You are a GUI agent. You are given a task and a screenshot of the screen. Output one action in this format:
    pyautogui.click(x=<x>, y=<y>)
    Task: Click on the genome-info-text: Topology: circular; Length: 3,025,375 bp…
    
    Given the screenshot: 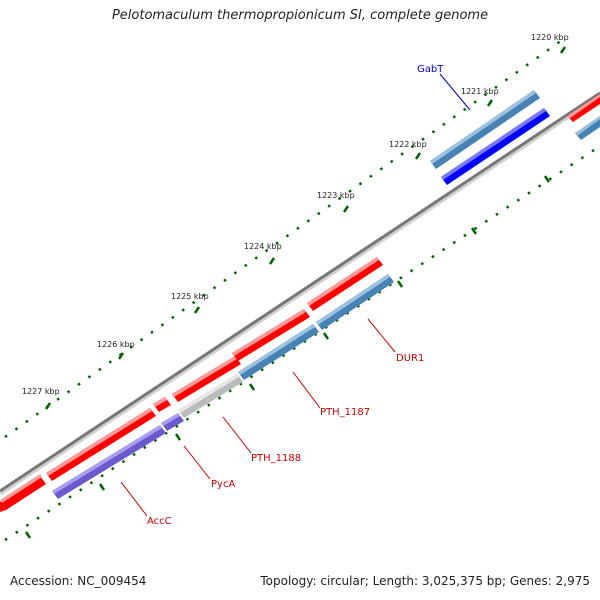 What is the action you would take?
    pyautogui.click(x=425, y=581)
    